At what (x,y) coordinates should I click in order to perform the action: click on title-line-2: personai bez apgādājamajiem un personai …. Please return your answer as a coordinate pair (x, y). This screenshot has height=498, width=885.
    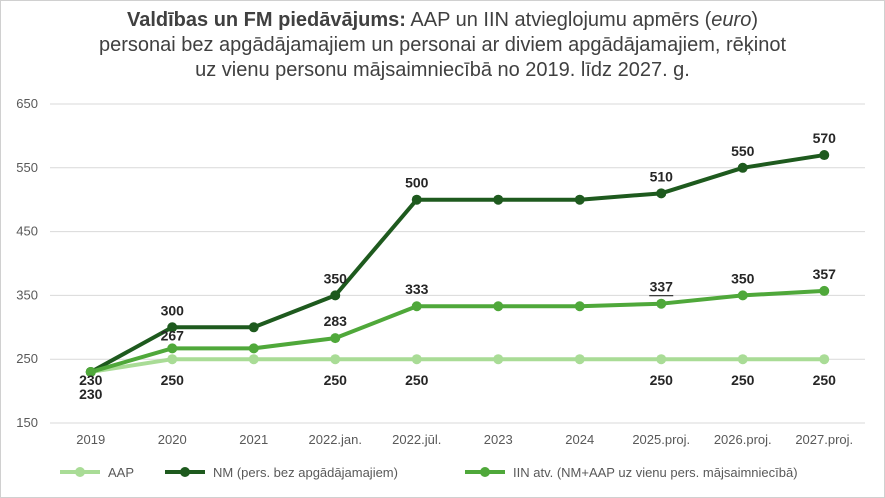
    Looking at the image, I should click on (442, 45).